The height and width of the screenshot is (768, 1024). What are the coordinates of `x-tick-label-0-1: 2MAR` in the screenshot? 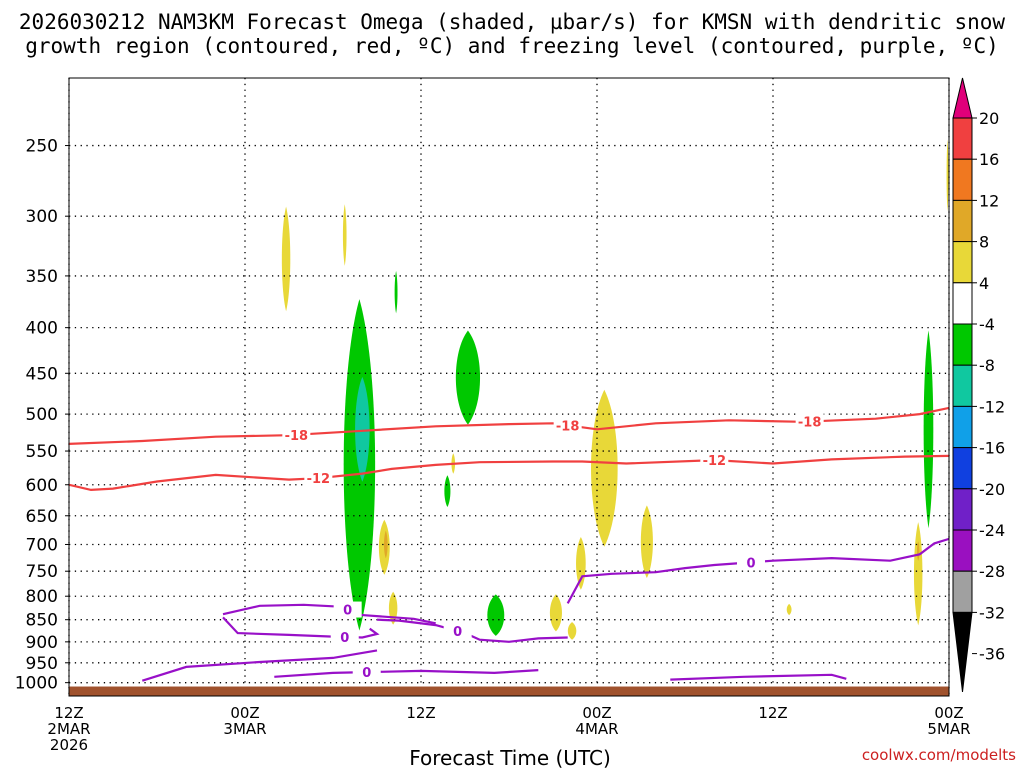 It's located at (68, 729).